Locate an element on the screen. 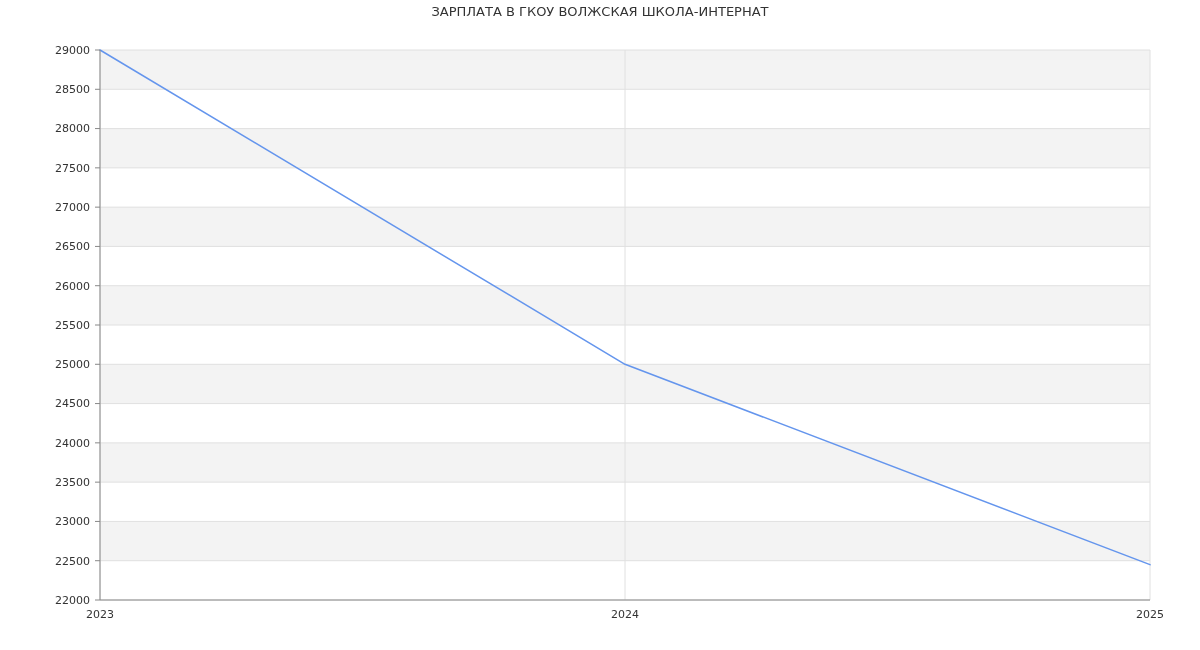 Image resolution: width=1200 pixels, height=650 pixels. x-tick-label: 2025 is located at coordinates (1150, 614).